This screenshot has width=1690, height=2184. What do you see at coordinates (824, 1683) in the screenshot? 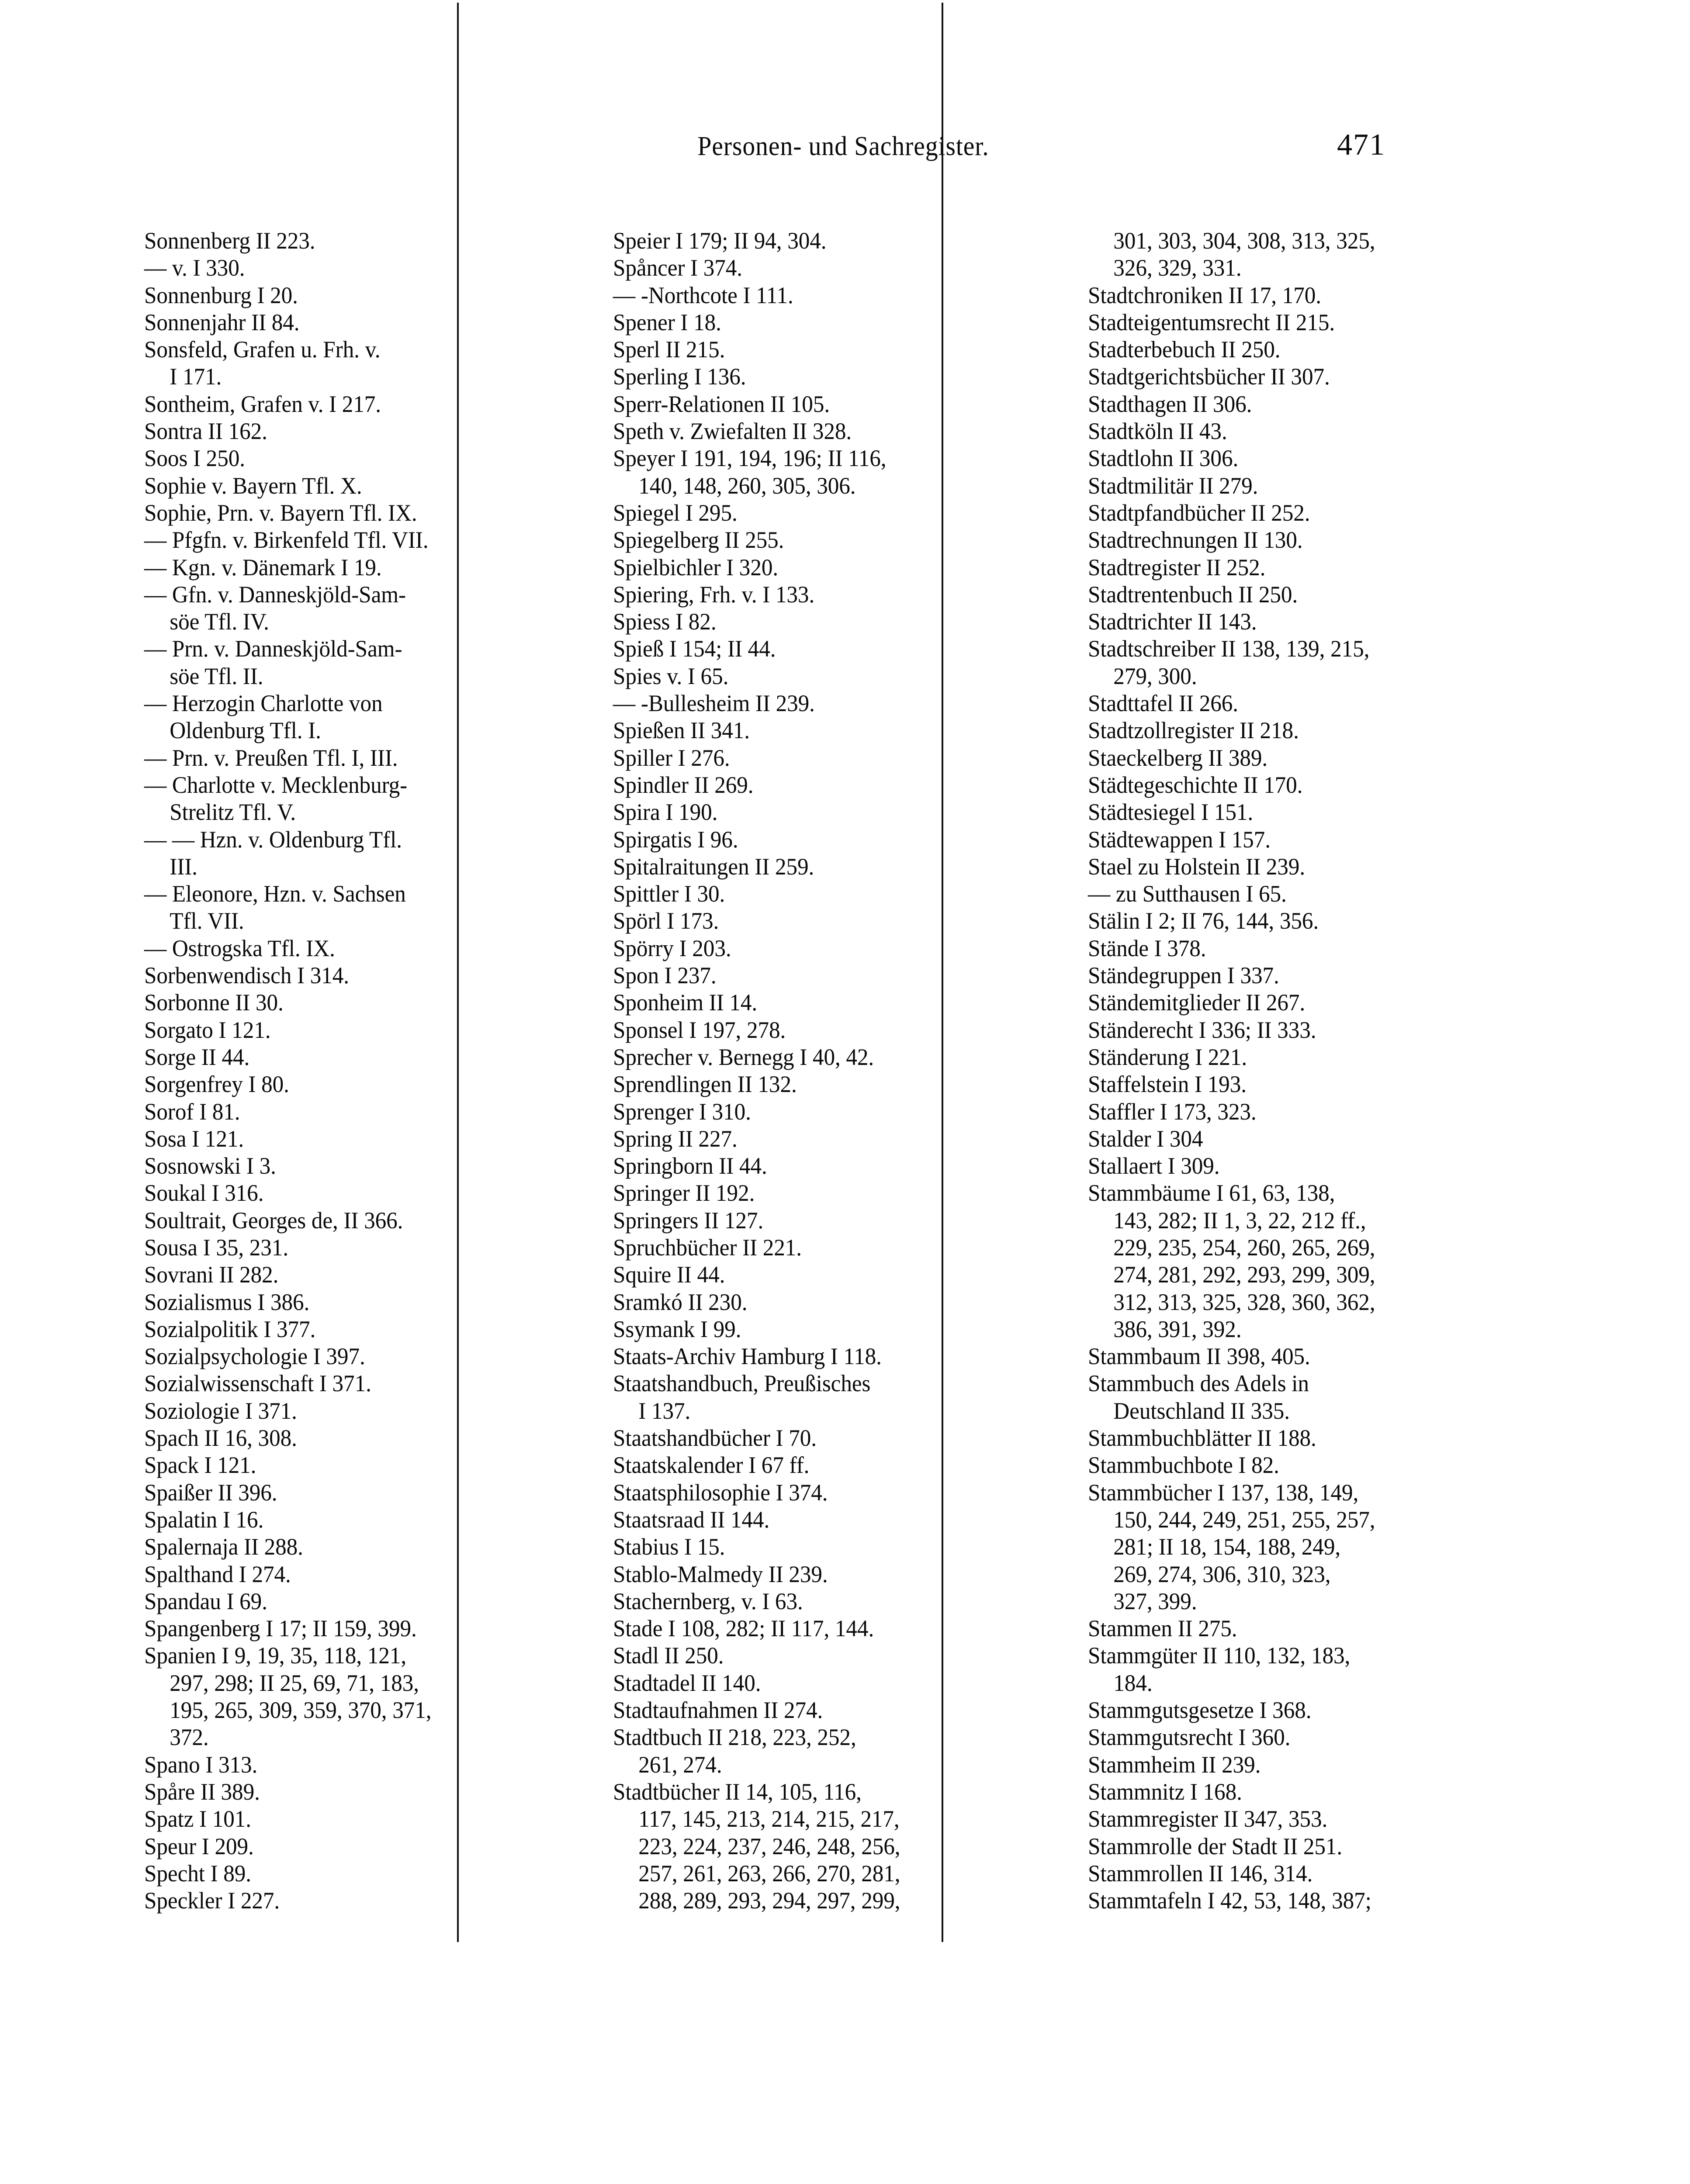
I see `index-entry: Stadtadel II 140.` at bounding box center [824, 1683].